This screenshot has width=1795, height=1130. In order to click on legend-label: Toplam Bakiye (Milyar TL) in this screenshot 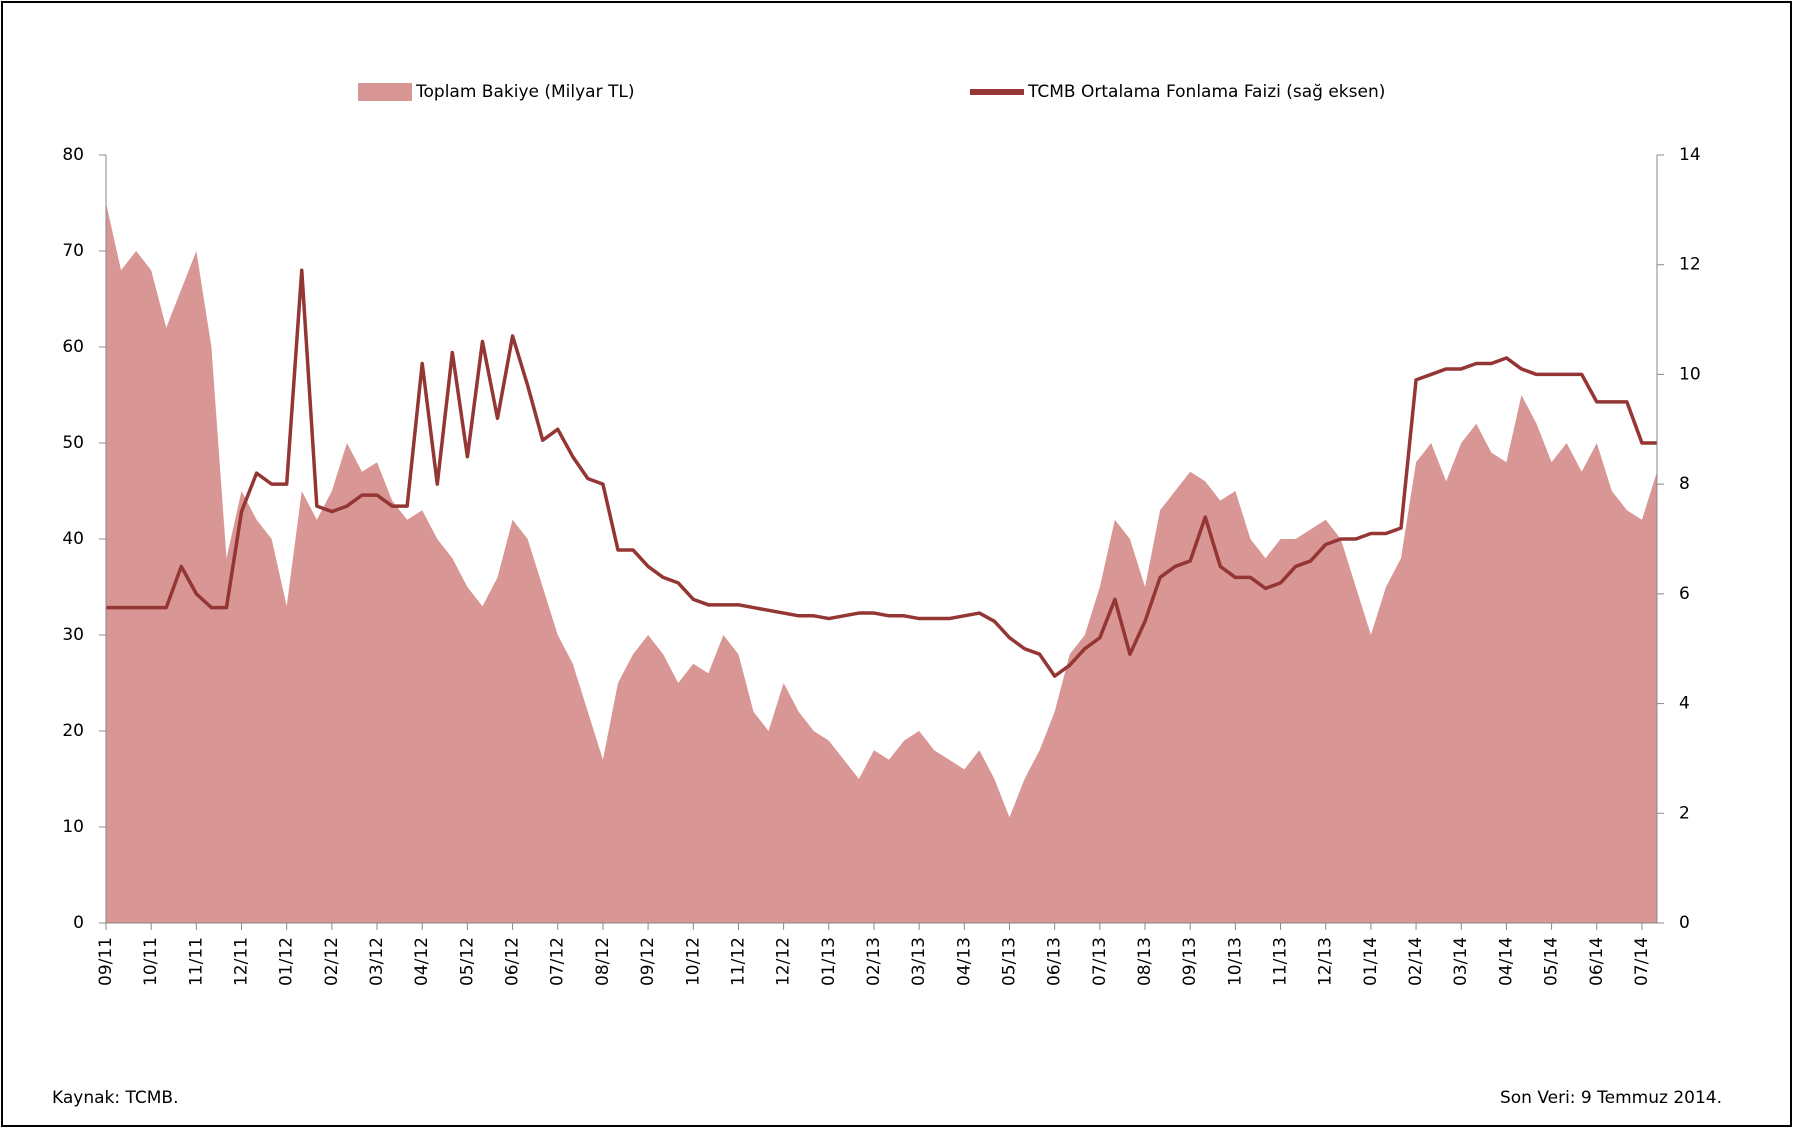, I will do `click(524, 92)`.